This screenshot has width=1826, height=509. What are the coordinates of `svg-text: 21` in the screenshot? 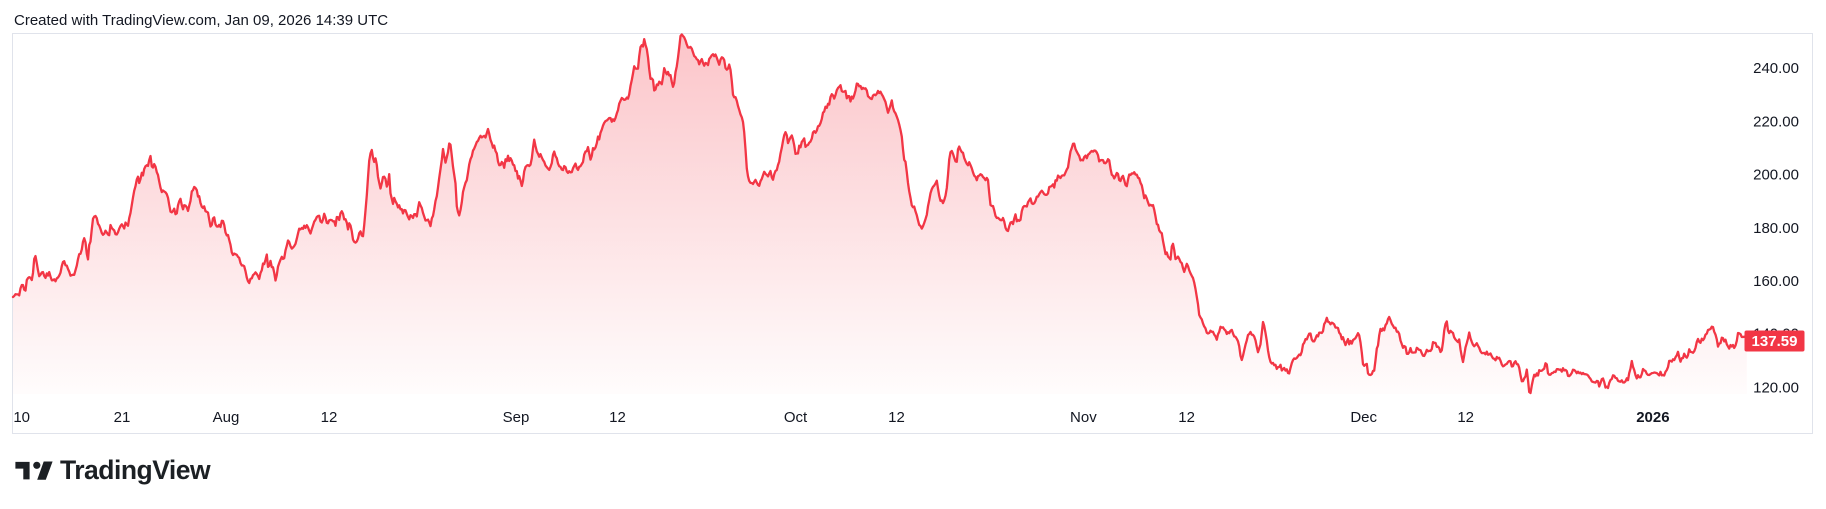 It's located at (122, 417).